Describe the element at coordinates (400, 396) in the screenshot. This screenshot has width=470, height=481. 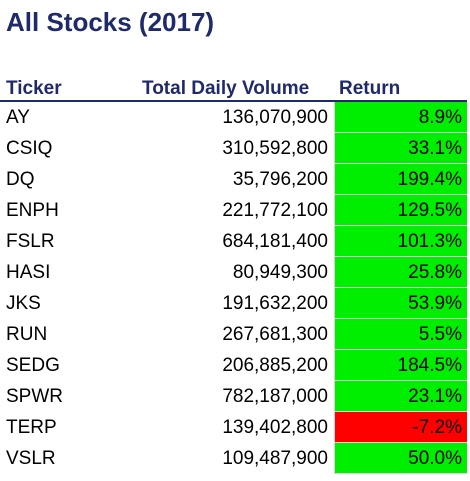
I see `cell-return: 23.1%` at that location.